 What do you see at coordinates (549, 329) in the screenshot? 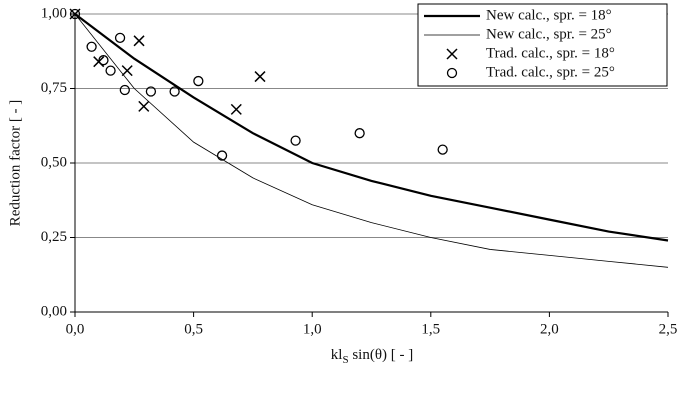
I see `x-tick-label: 2,0` at bounding box center [549, 329].